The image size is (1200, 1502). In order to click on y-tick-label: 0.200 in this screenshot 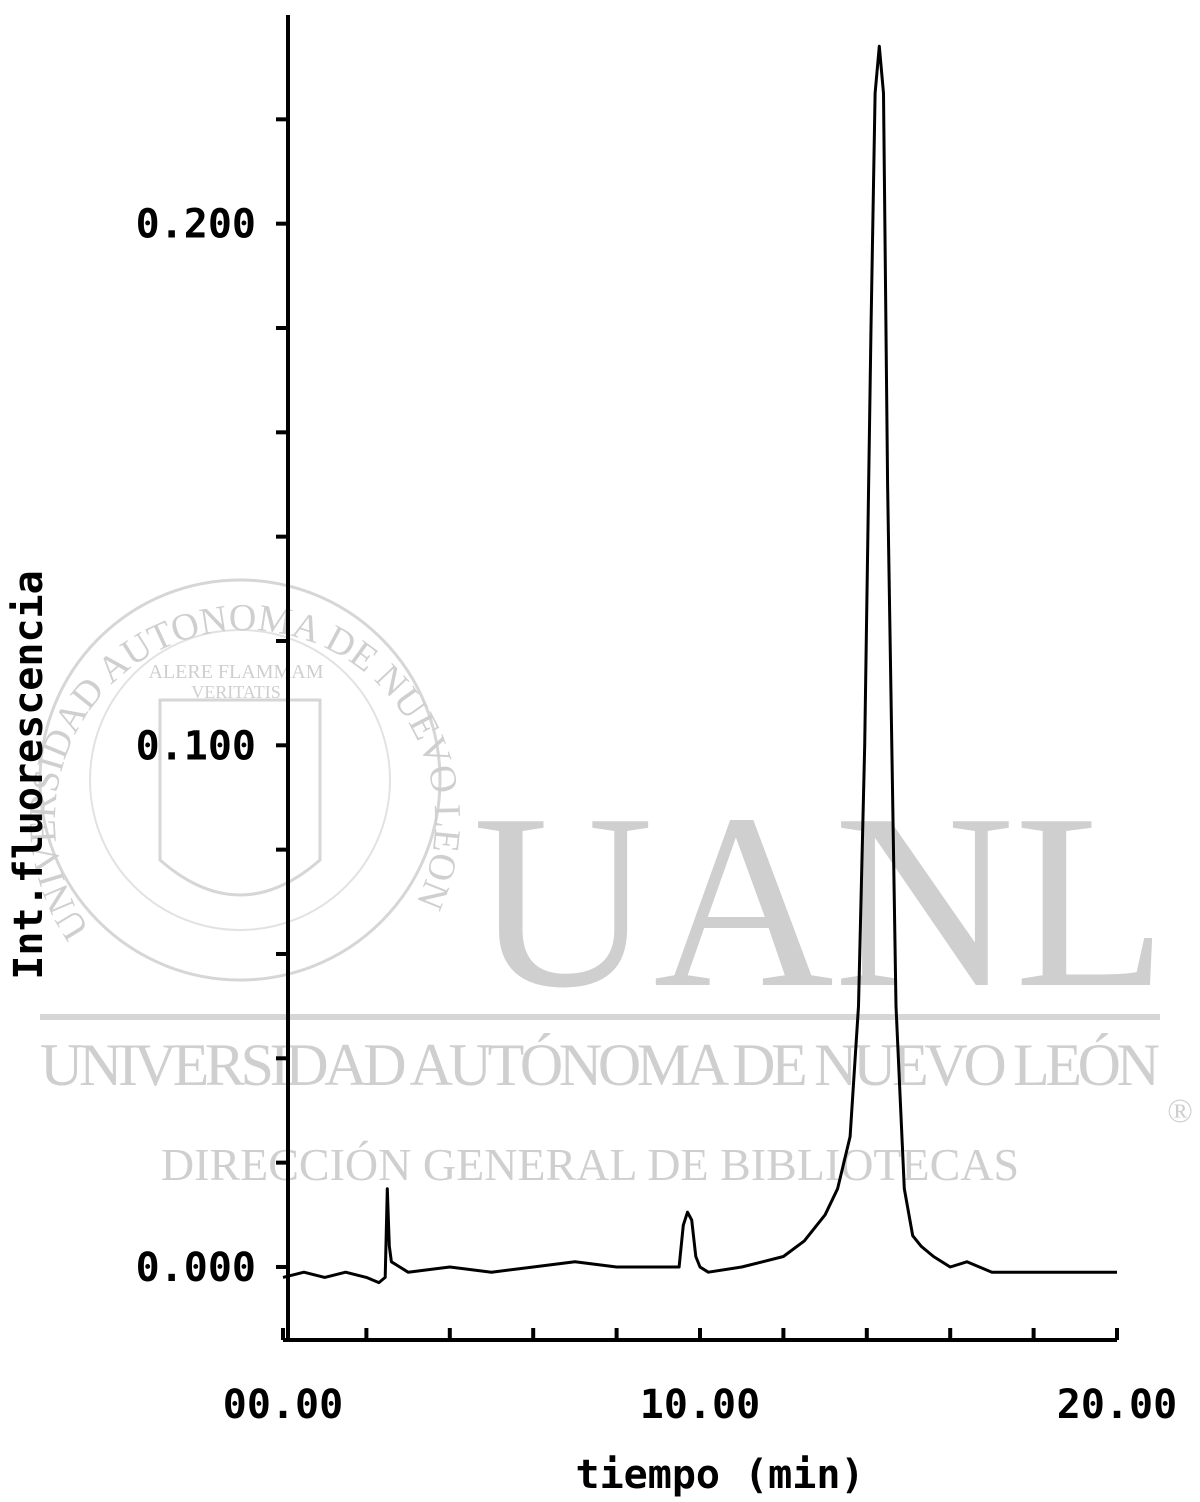, I will do `click(196, 225)`.